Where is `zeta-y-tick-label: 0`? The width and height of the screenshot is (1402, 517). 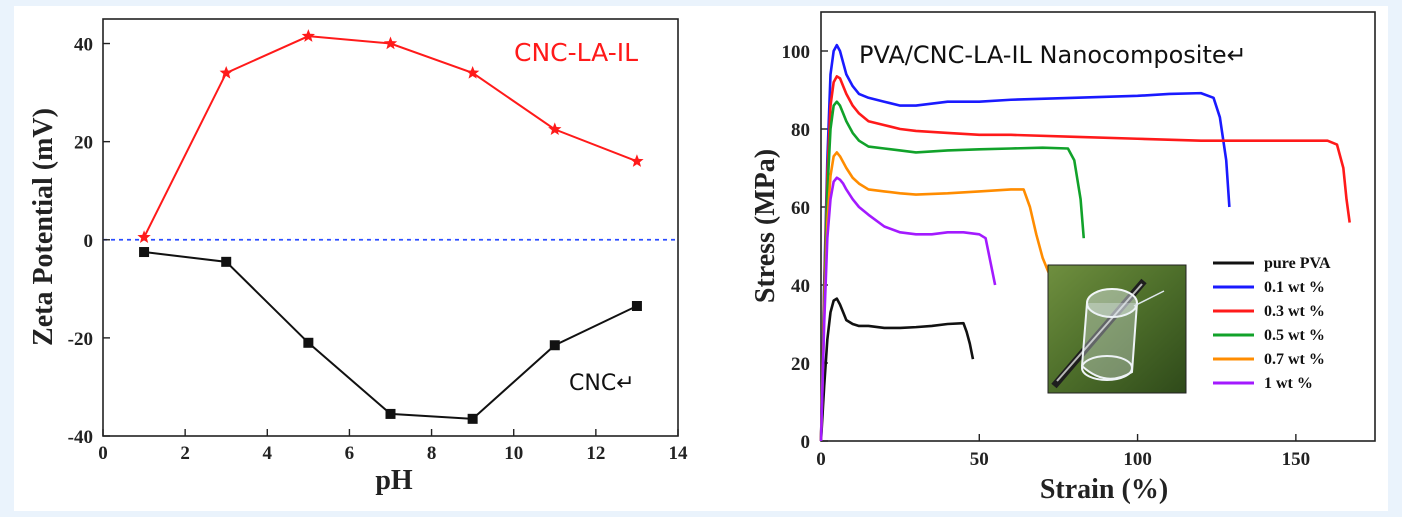
zeta-y-tick-label: 0 is located at coordinates (89, 241).